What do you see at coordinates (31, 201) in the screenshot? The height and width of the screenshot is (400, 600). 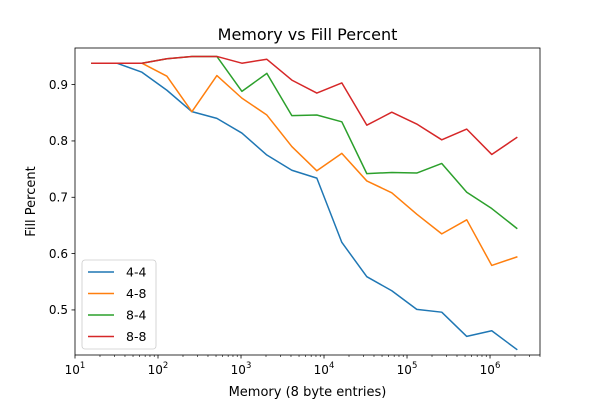 I see `y-axis-label: Fill Percent` at bounding box center [31, 201].